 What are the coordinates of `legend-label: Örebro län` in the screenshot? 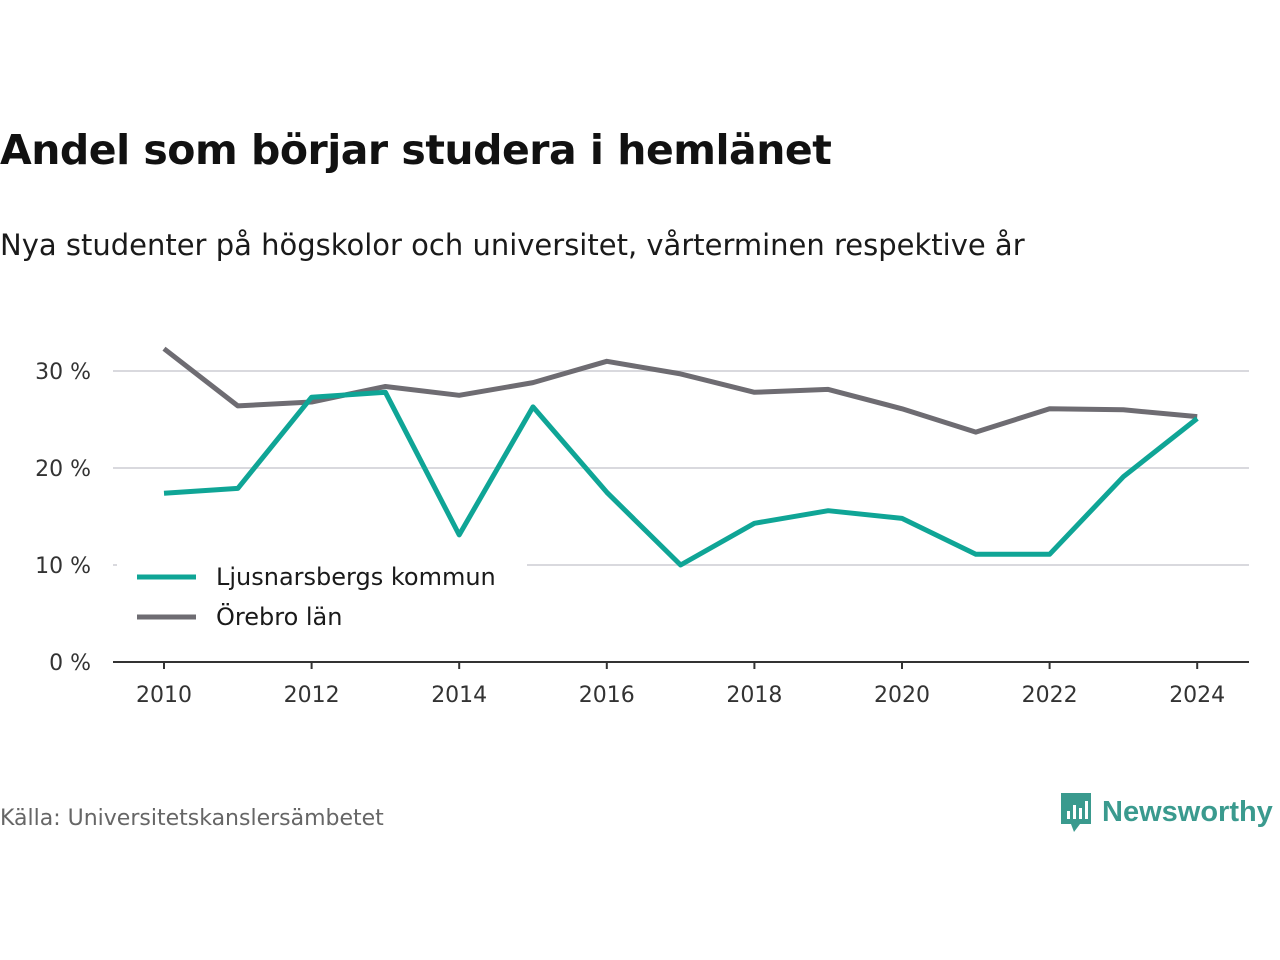 It's located at (279, 616).